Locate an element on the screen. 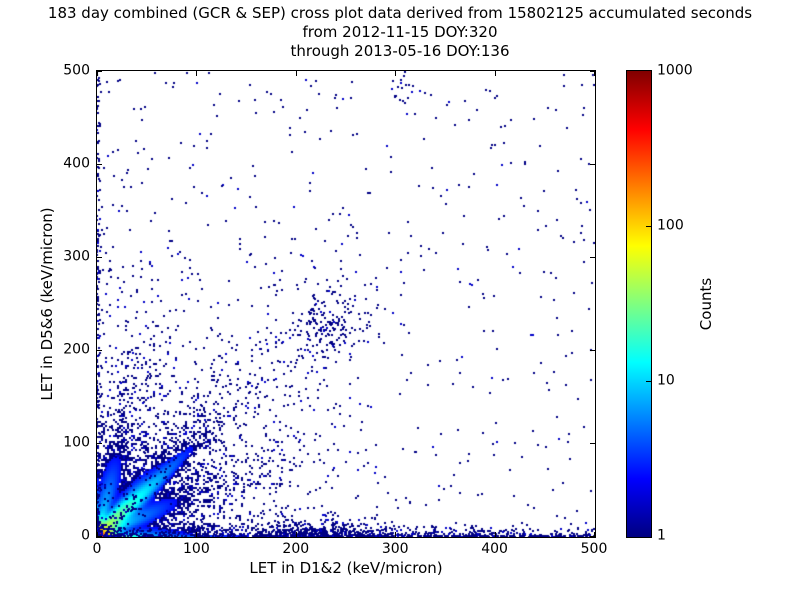 The width and height of the screenshot is (800, 600). x-tick-label: 500 is located at coordinates (594, 549).